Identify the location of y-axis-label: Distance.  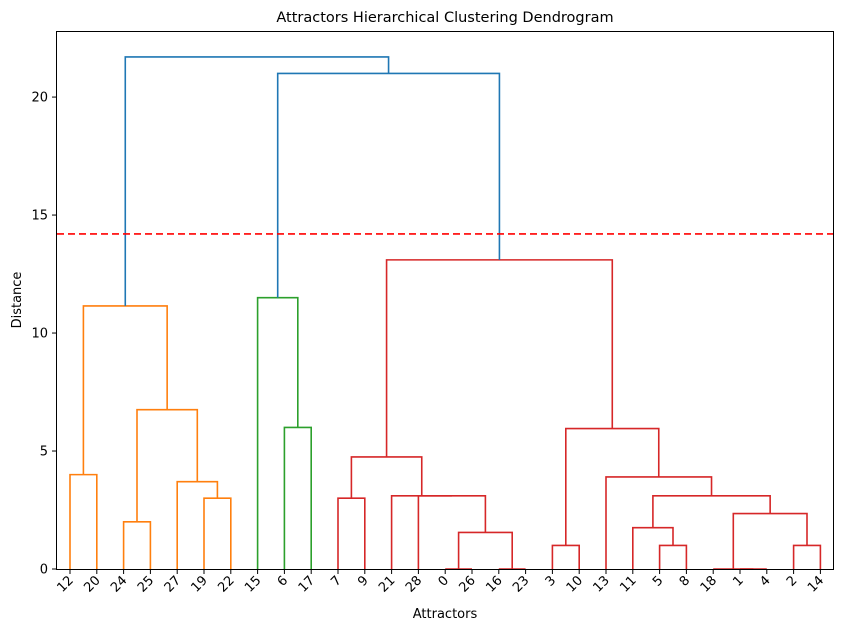
(17, 300).